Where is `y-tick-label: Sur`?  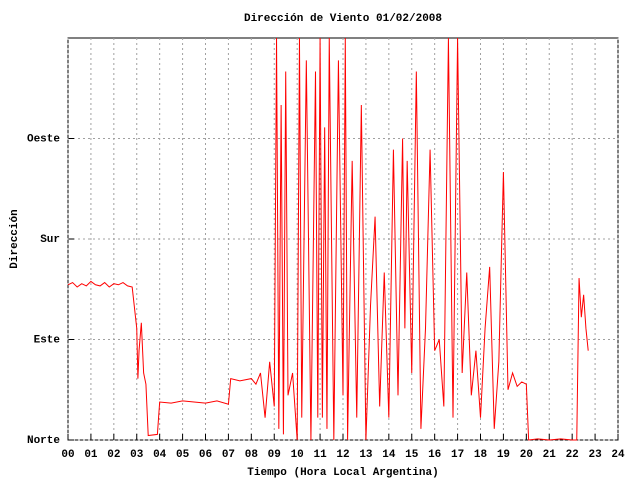
y-tick-label: Sur is located at coordinates (50, 240).